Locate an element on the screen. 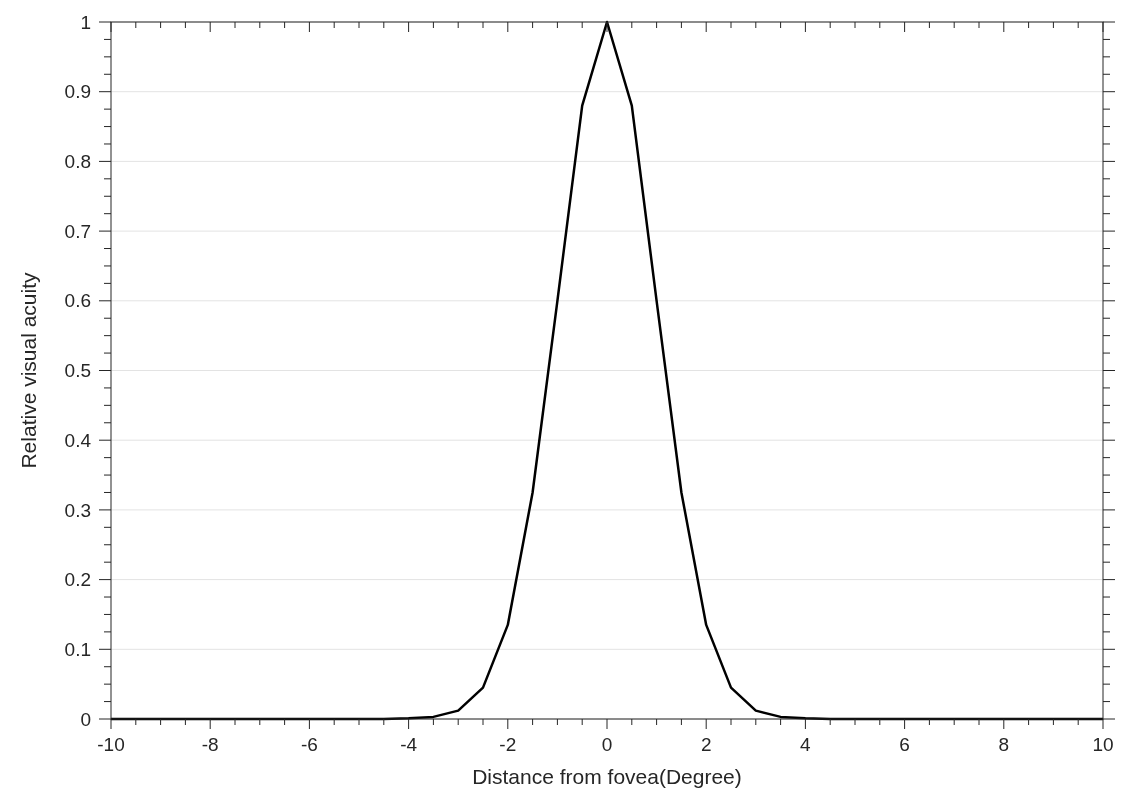  x-tick-label: -2 is located at coordinates (508, 744).